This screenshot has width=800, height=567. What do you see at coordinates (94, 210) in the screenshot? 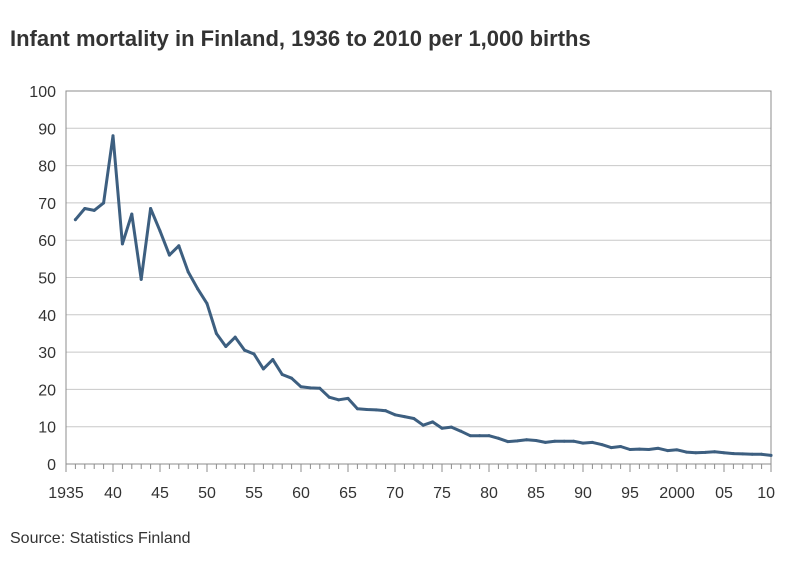
I see `data-point-1938` at bounding box center [94, 210].